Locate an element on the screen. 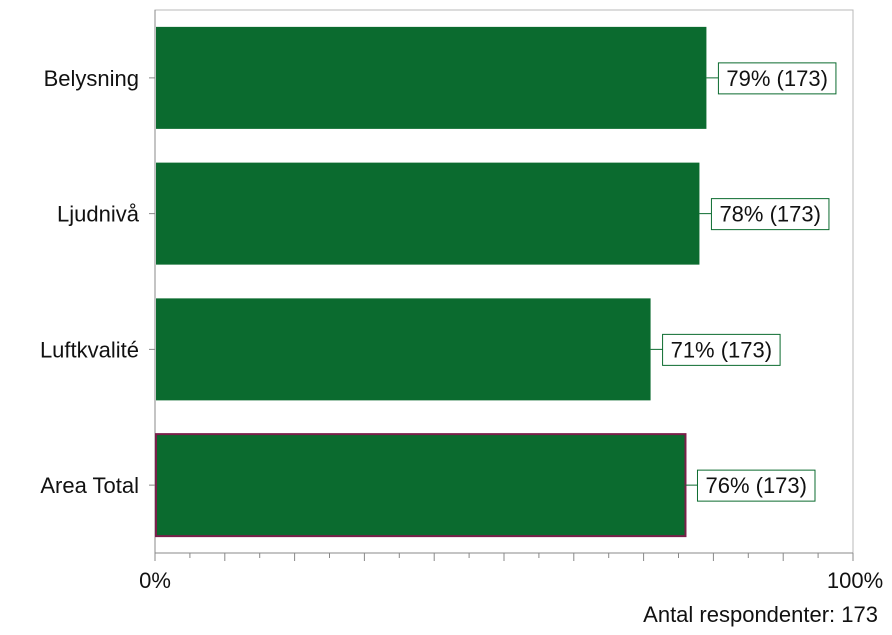  bar-area-total is located at coordinates (421, 485).